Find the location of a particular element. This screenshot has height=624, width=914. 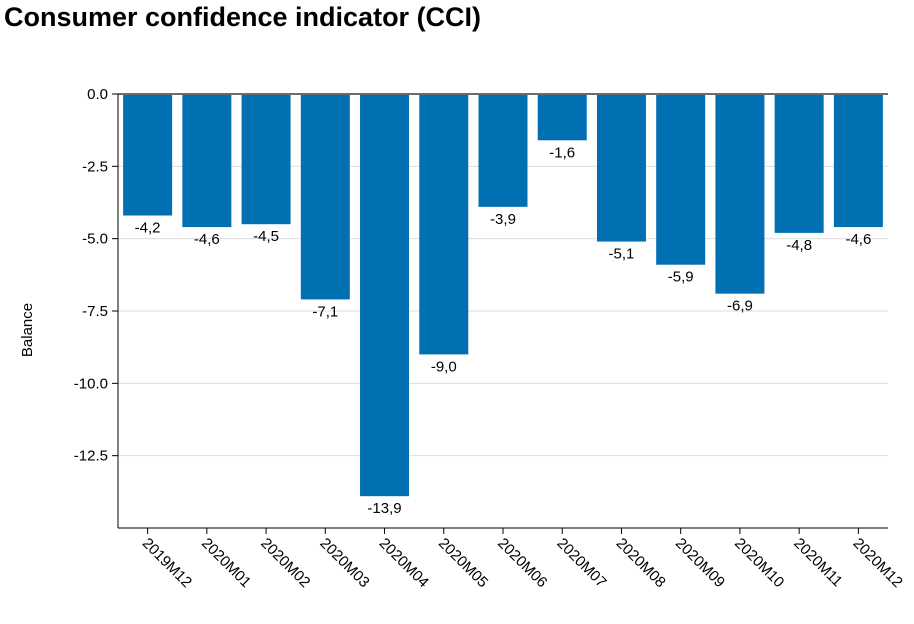

x-tick-label: 2020M04 is located at coordinates (404, 563).